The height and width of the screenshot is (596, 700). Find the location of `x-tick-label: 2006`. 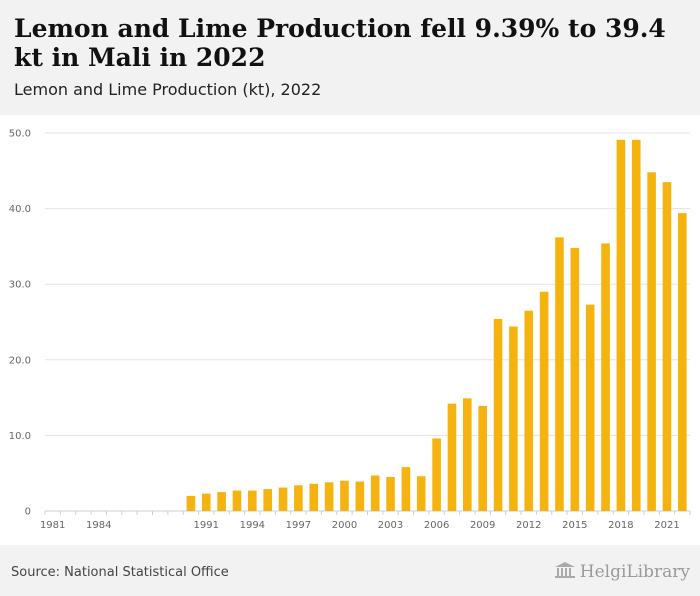

x-tick-label: 2006 is located at coordinates (436, 525).